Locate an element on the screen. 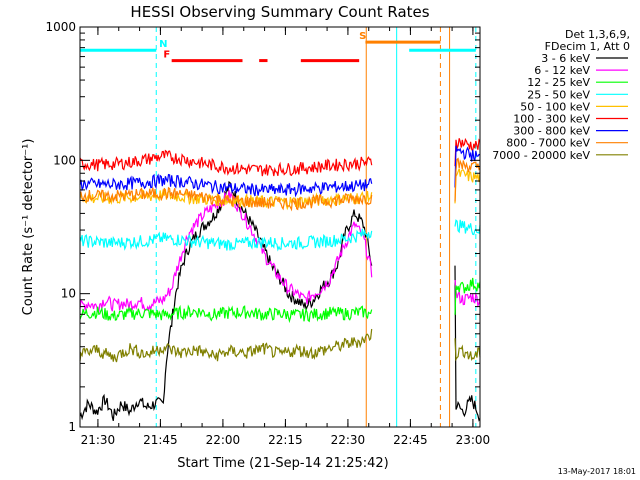 The width and height of the screenshot is (640, 480). y-tick-label-1: 10 is located at coordinates (68, 294).